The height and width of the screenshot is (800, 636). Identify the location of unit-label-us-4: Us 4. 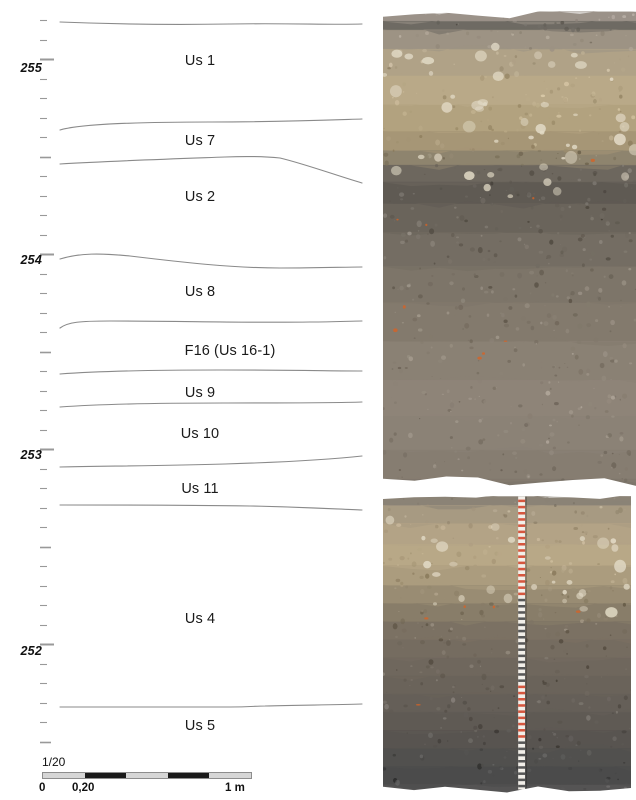
(200, 619).